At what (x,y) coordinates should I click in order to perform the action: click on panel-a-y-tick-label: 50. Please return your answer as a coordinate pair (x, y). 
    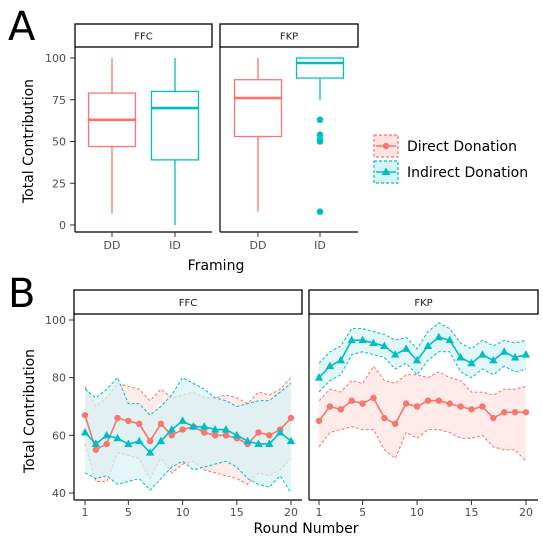
    Looking at the image, I should click on (59, 142).